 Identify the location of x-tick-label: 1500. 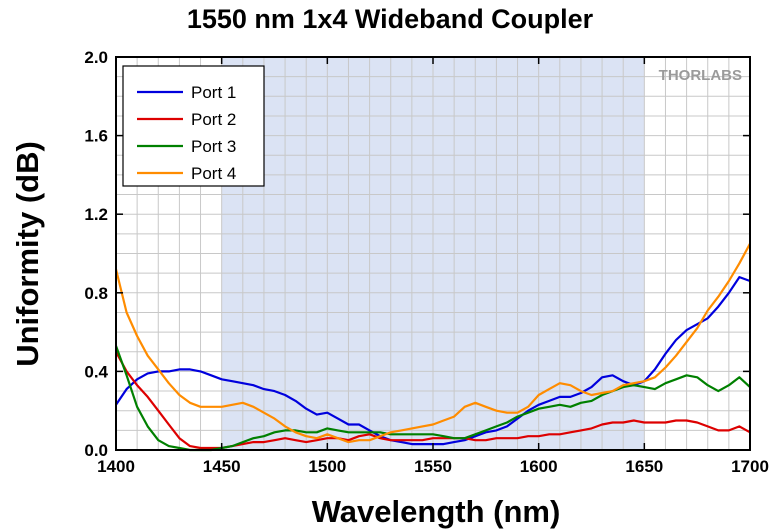
(327, 466).